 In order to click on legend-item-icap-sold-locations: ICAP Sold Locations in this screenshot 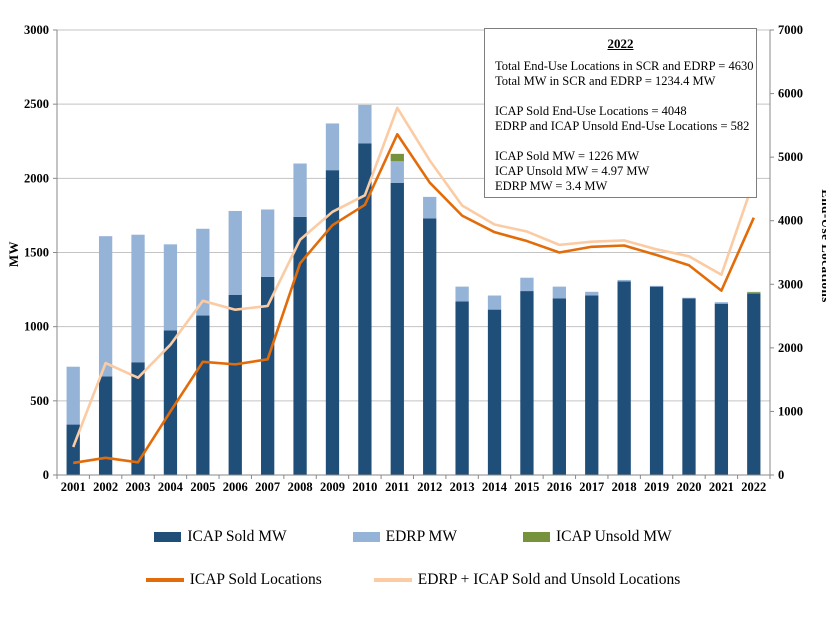, I will do `click(233, 580)`.